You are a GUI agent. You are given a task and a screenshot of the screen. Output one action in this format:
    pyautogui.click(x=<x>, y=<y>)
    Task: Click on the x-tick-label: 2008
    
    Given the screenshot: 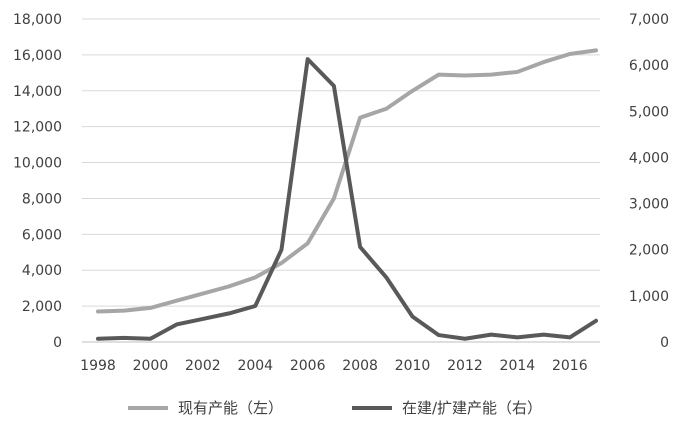 What is the action you would take?
    pyautogui.click(x=360, y=366)
    